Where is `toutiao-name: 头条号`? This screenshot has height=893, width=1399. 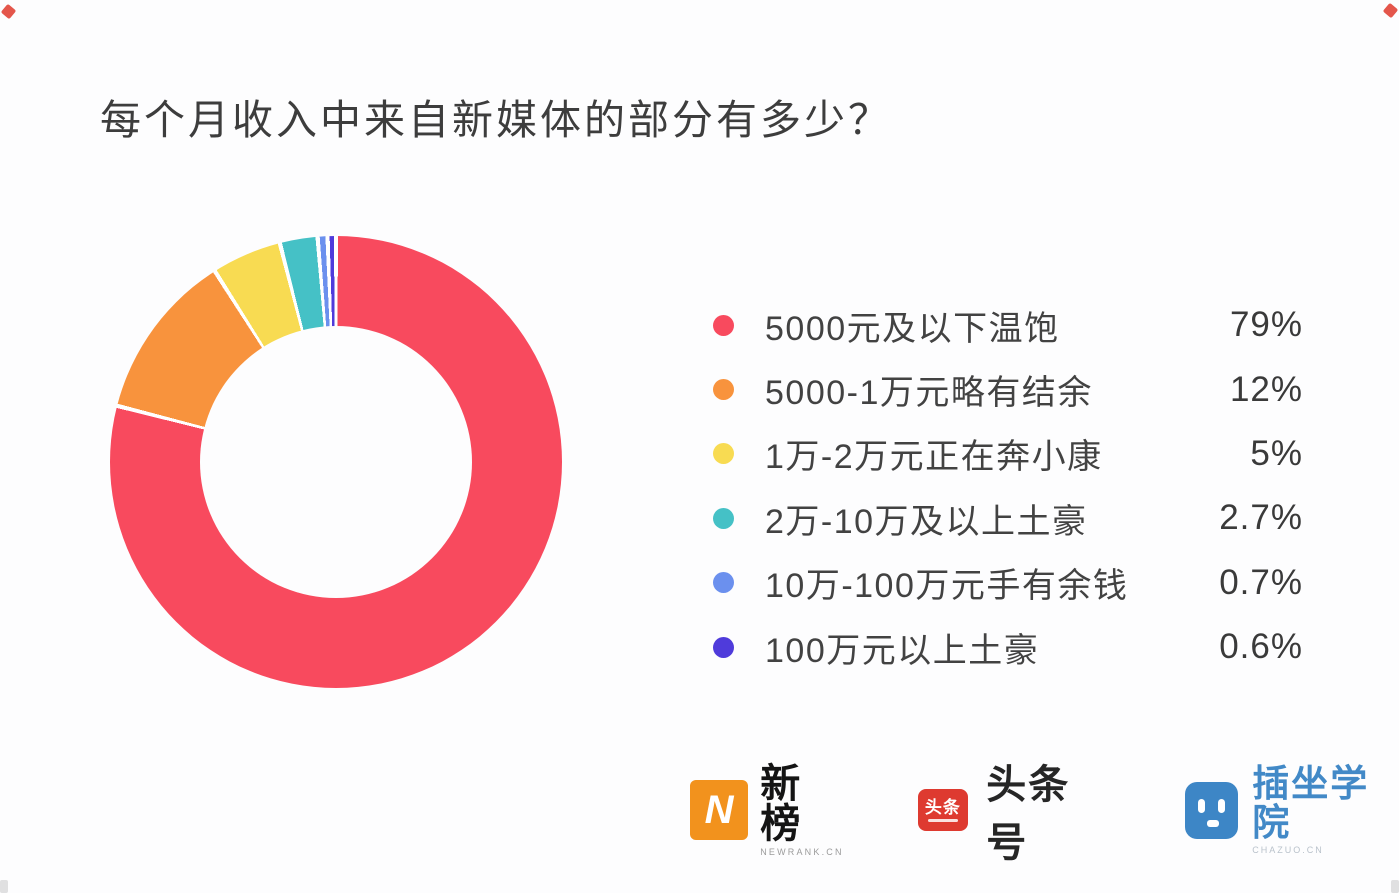 toutiao-name: 头条号 is located at coordinates (1028, 814).